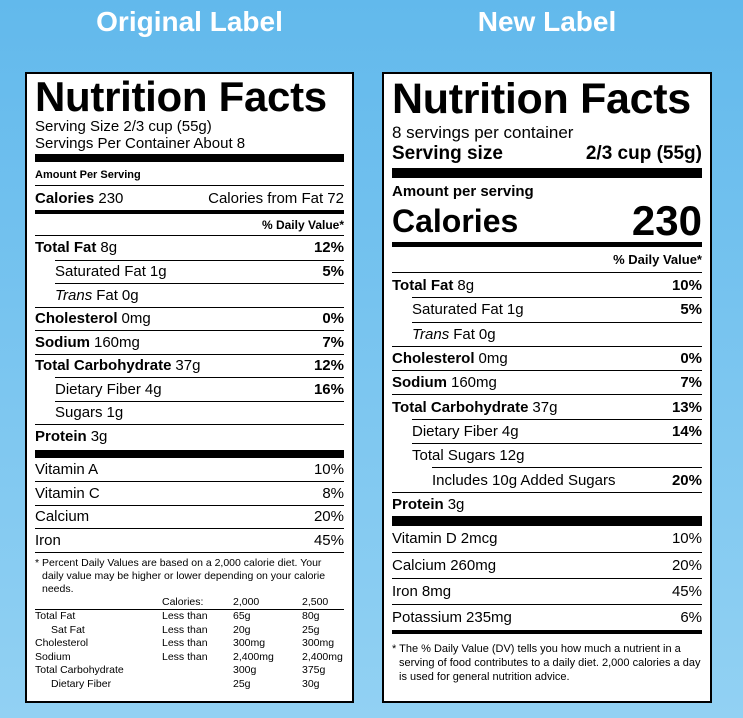  I want to click on italic-label: Trans, so click(431, 334).